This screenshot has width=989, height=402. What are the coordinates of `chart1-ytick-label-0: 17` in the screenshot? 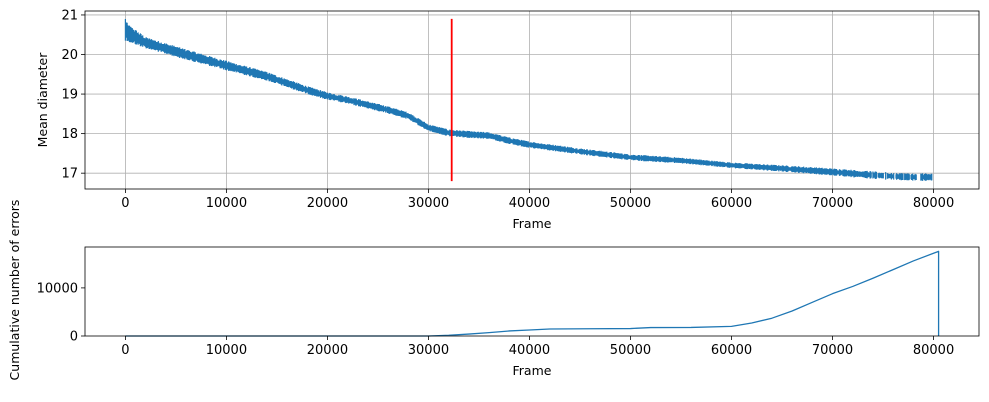 It's located at (69, 174).